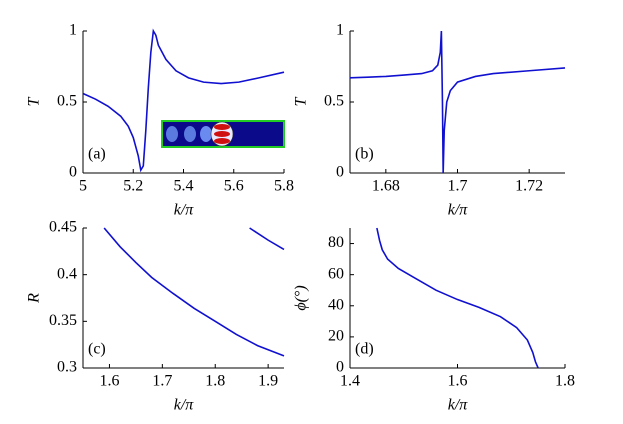 Image resolution: width=623 pixels, height=424 pixels. I want to click on x-tick-label: 1.4, so click(350, 381).